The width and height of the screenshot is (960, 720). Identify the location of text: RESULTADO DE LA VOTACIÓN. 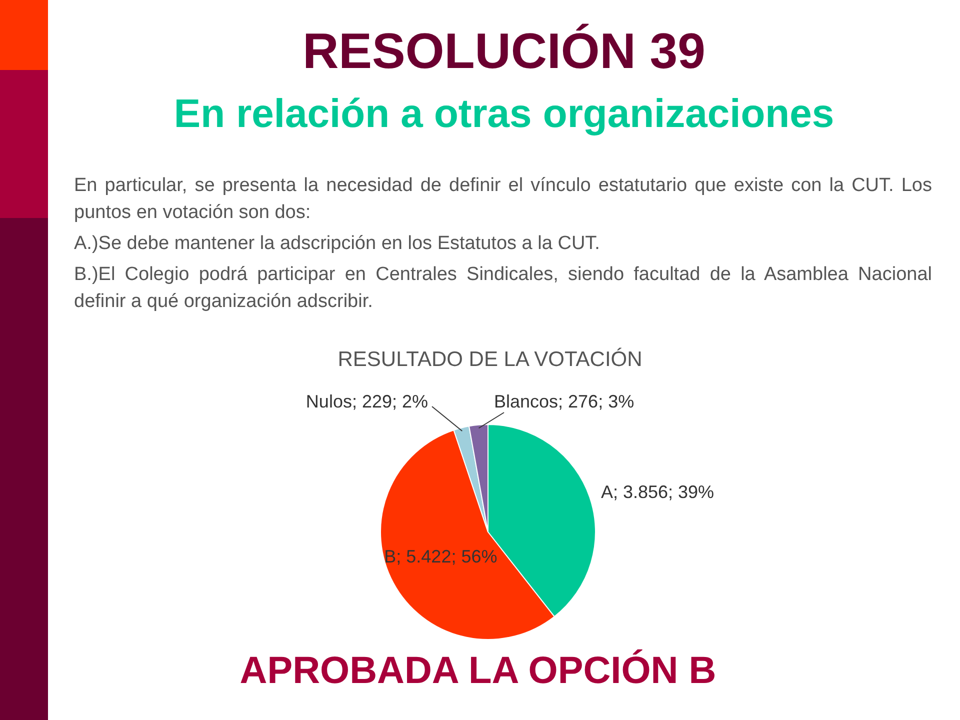
(490, 360).